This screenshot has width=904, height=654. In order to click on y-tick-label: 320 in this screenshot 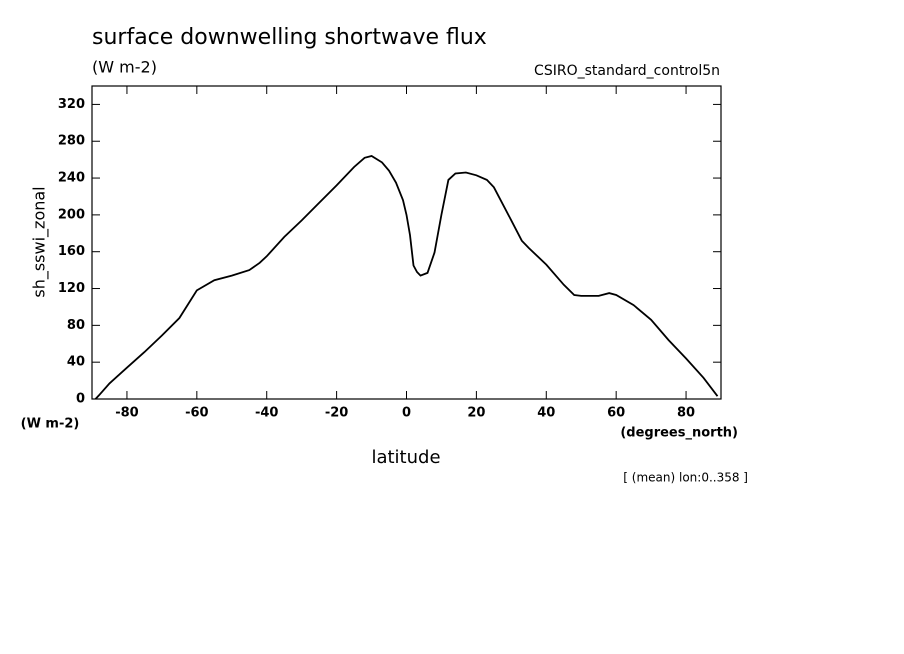, I will do `click(71, 104)`.